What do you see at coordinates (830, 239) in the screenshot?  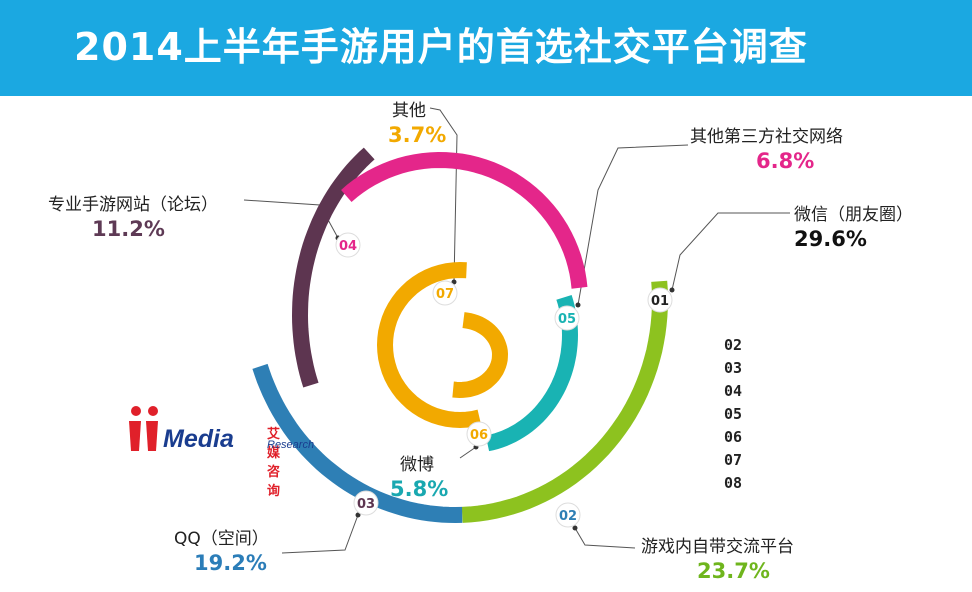 I see `label-value: 29.6%` at bounding box center [830, 239].